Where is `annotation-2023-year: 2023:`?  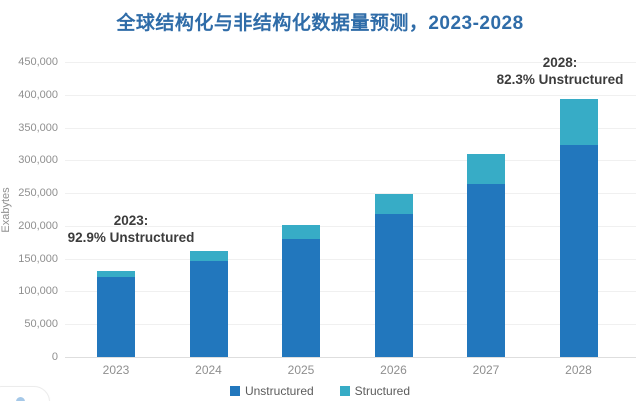 annotation-2023-year: 2023: is located at coordinates (131, 220).